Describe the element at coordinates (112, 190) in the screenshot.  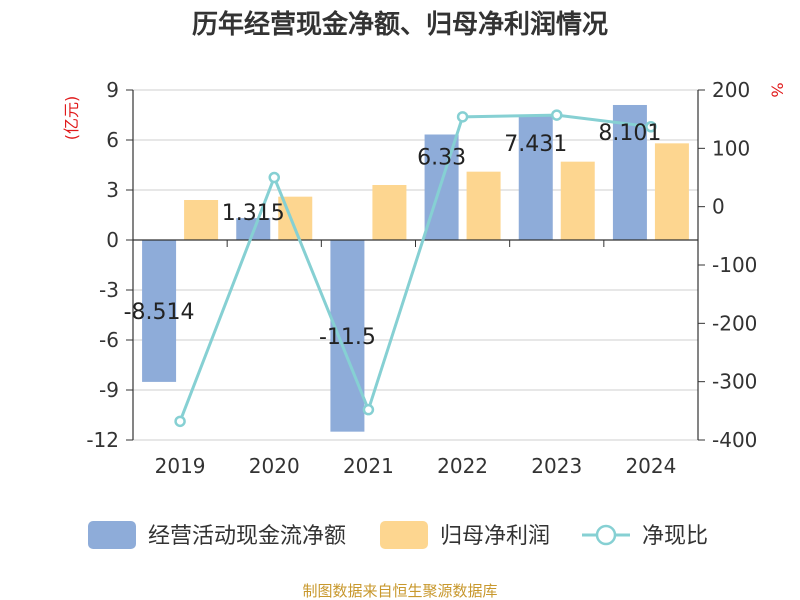
I see `left-axis-tick-label: 3` at that location.